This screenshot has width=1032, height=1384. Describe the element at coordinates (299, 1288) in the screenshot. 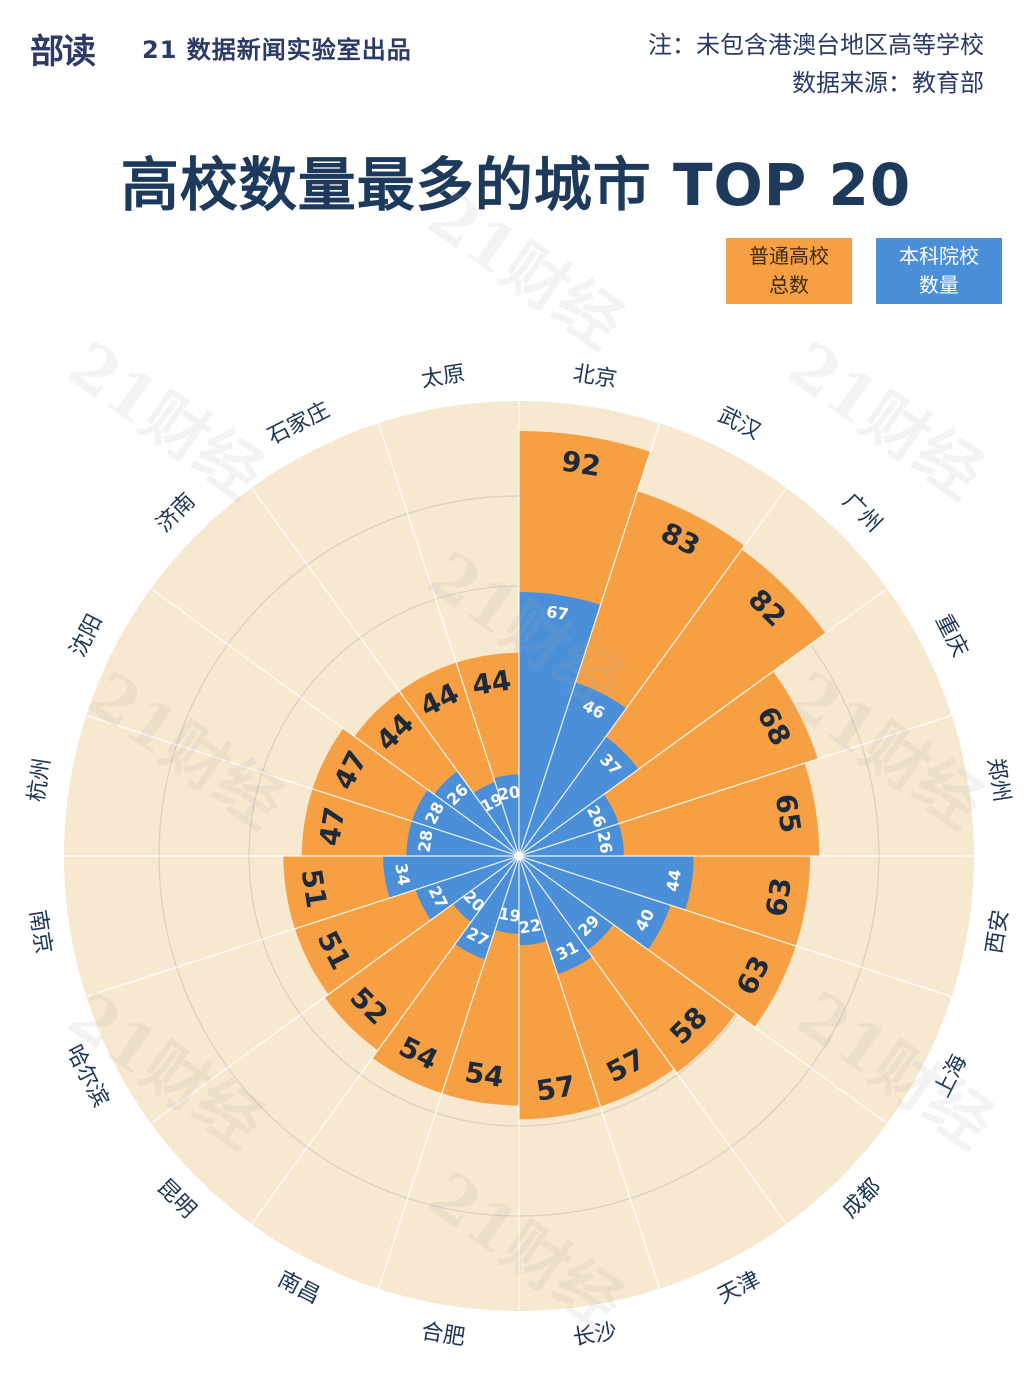

I see `category-label-12: 南昌` at that location.